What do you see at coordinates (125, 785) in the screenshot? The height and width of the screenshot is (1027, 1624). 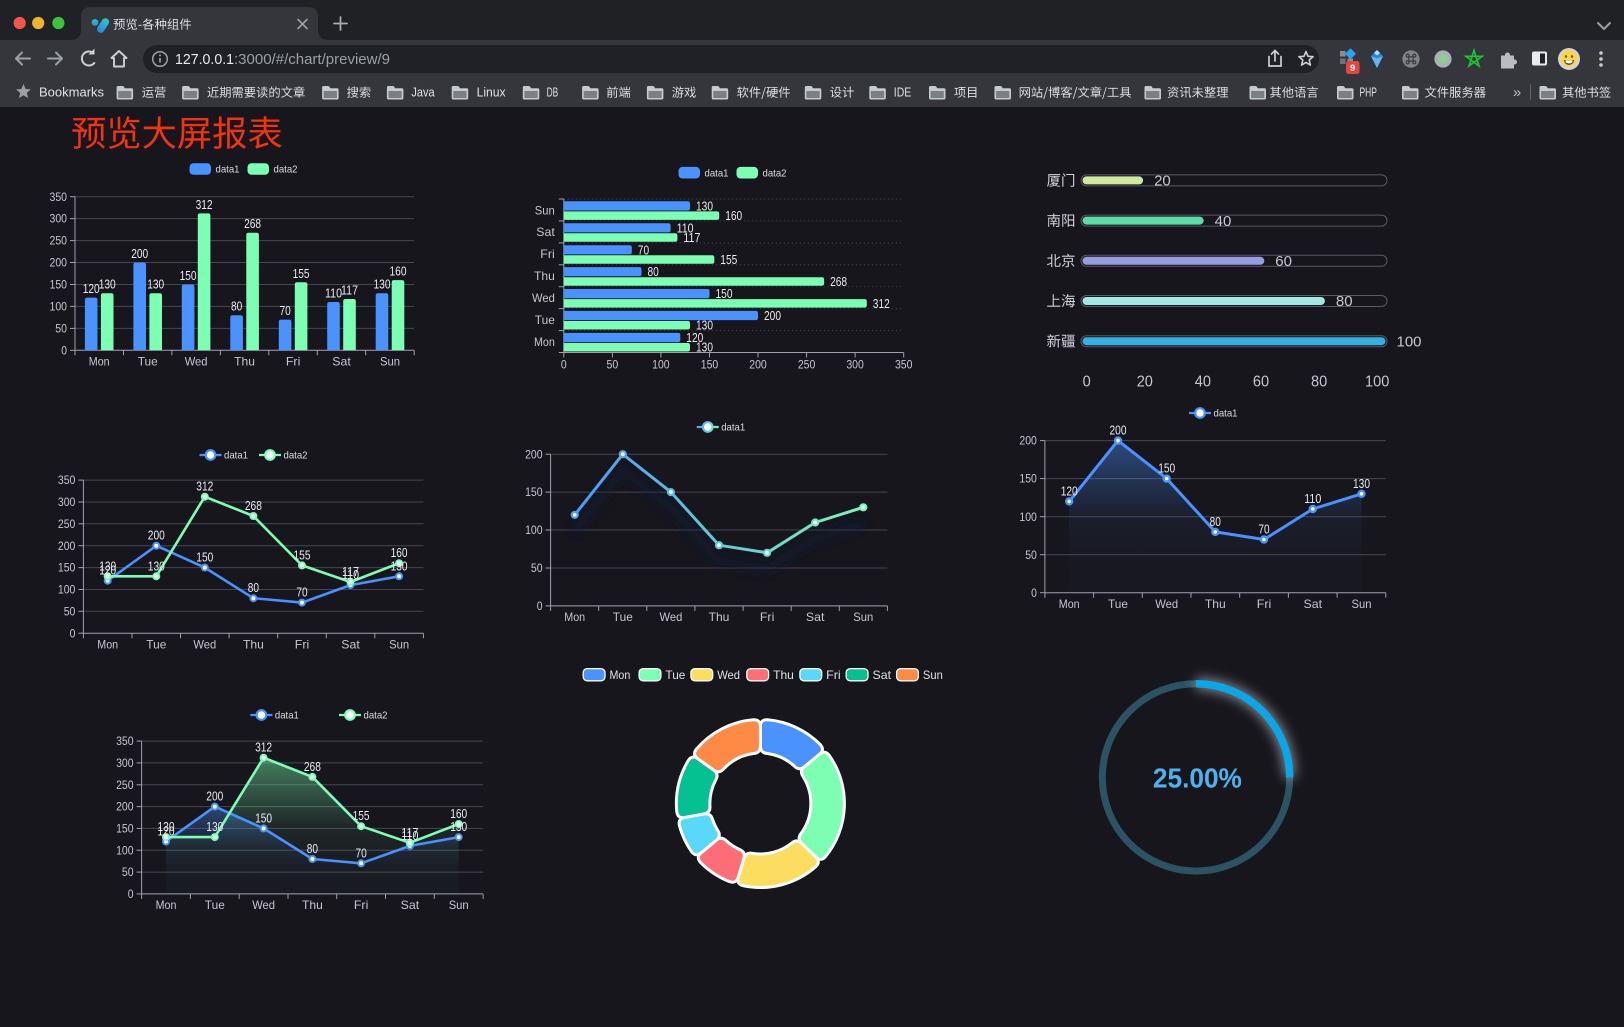 I see `svg-text: 250` at bounding box center [125, 785].